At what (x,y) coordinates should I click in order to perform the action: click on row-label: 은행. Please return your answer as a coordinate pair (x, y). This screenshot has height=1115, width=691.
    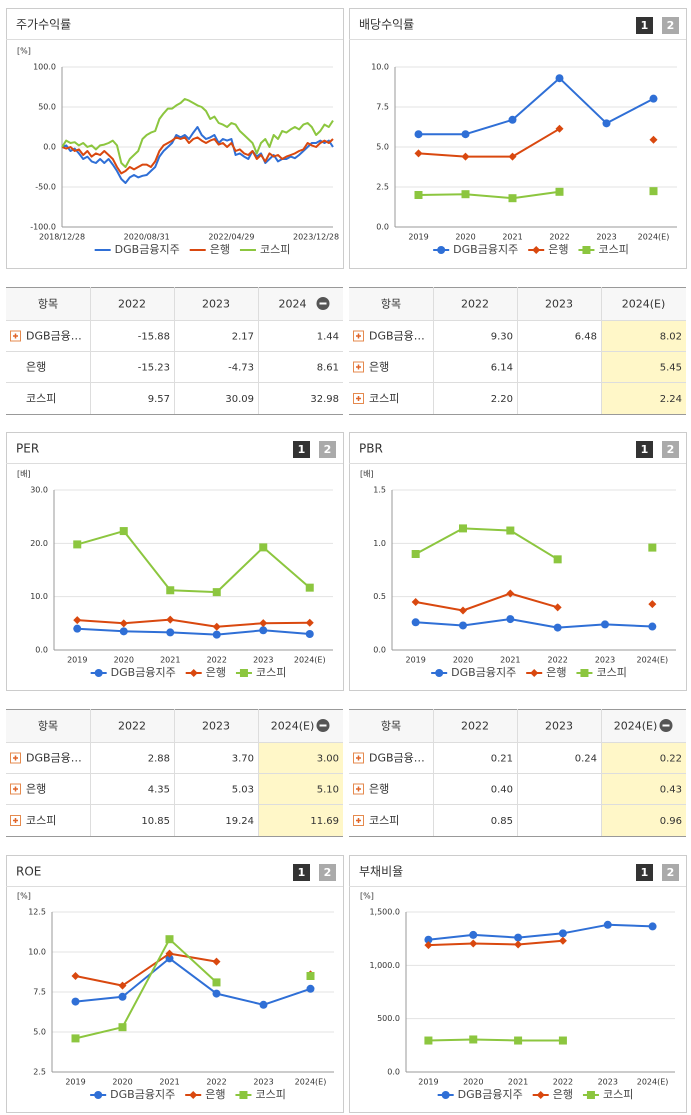
    Looking at the image, I should click on (36, 367).